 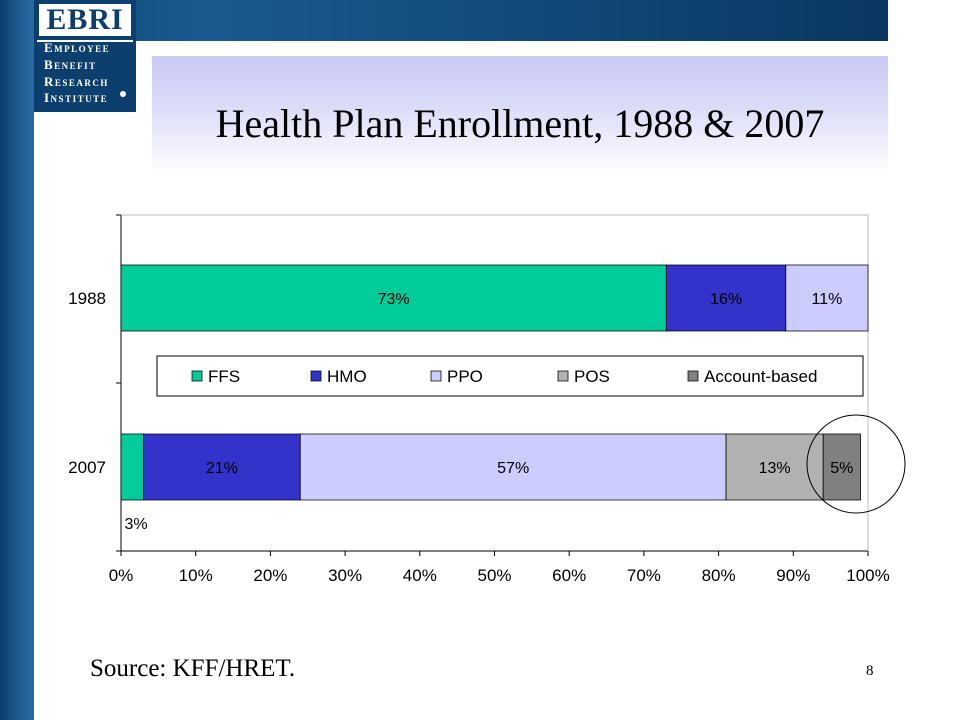 What do you see at coordinates (70, 64) in the screenshot?
I see `logo-line-benefit: Benefit` at bounding box center [70, 64].